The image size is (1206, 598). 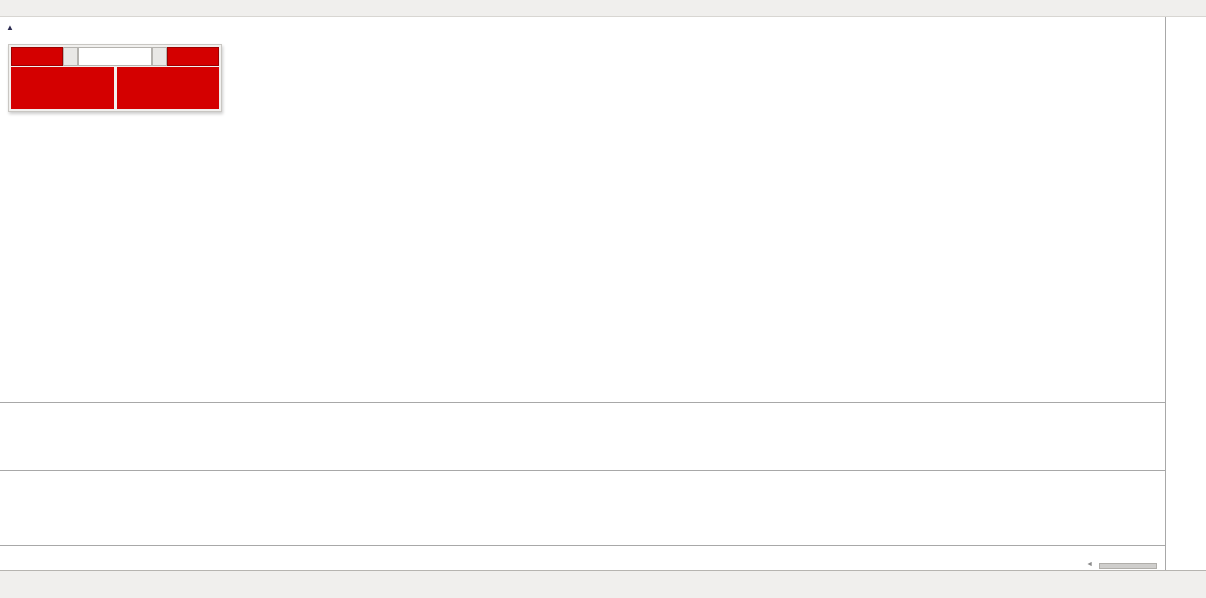 I want to click on price-divider, so click(x=115, y=88).